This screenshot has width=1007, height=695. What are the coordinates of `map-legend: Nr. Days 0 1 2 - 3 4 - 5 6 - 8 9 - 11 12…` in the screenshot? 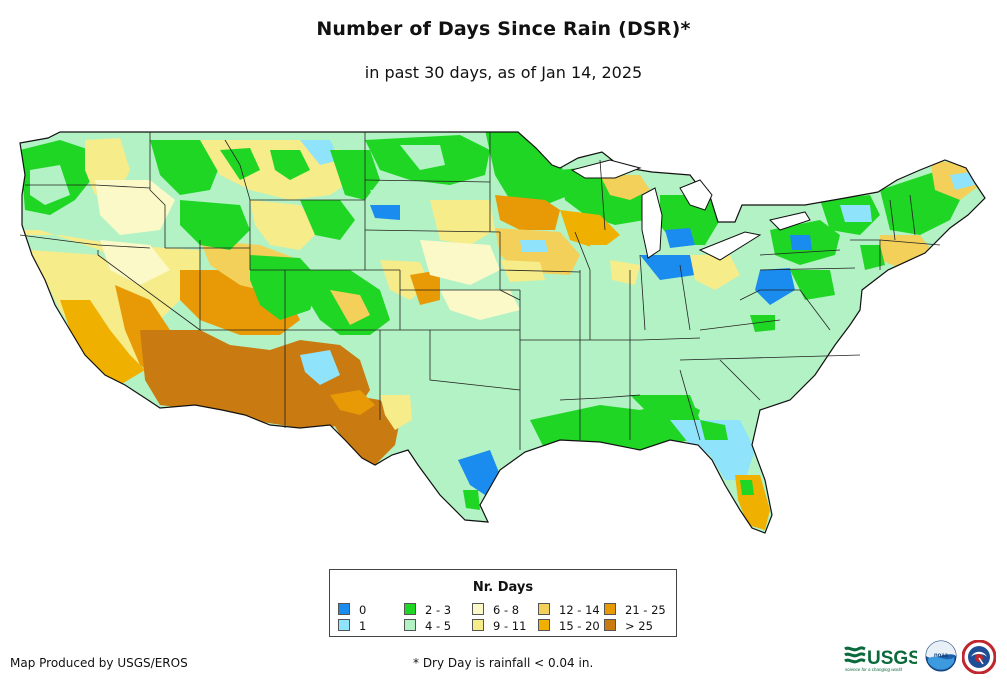 It's located at (503, 603).